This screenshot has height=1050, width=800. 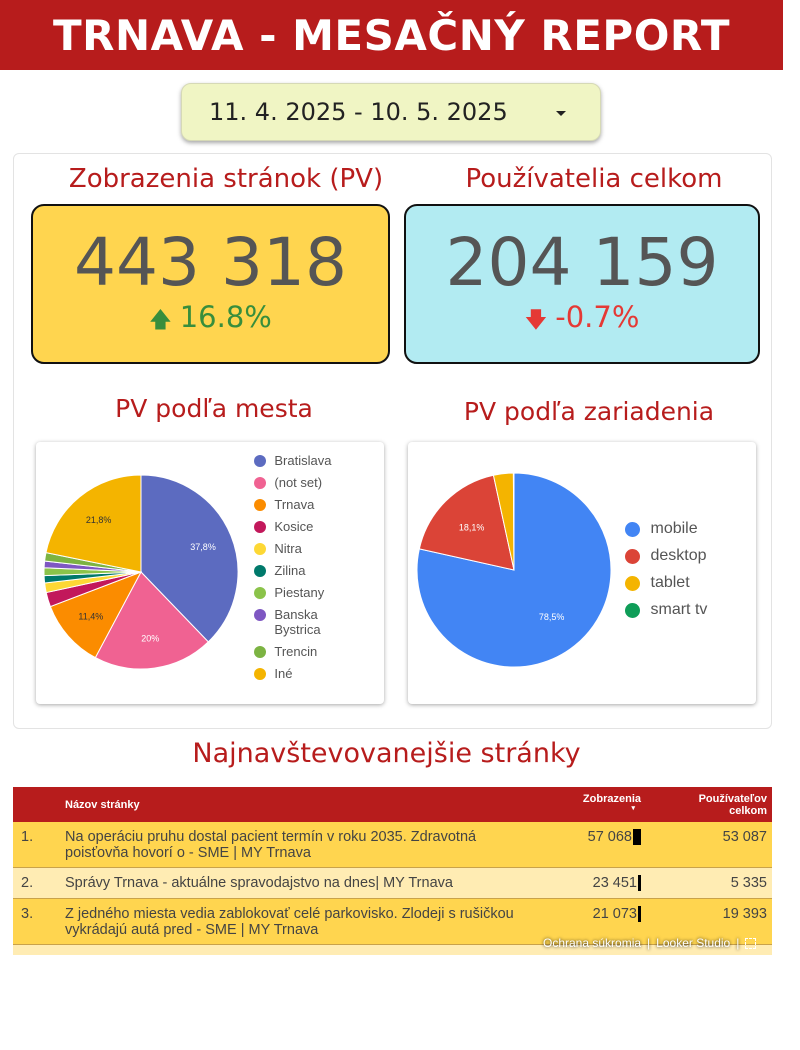 I want to click on city-legend-label: Trnava, so click(x=294, y=504).